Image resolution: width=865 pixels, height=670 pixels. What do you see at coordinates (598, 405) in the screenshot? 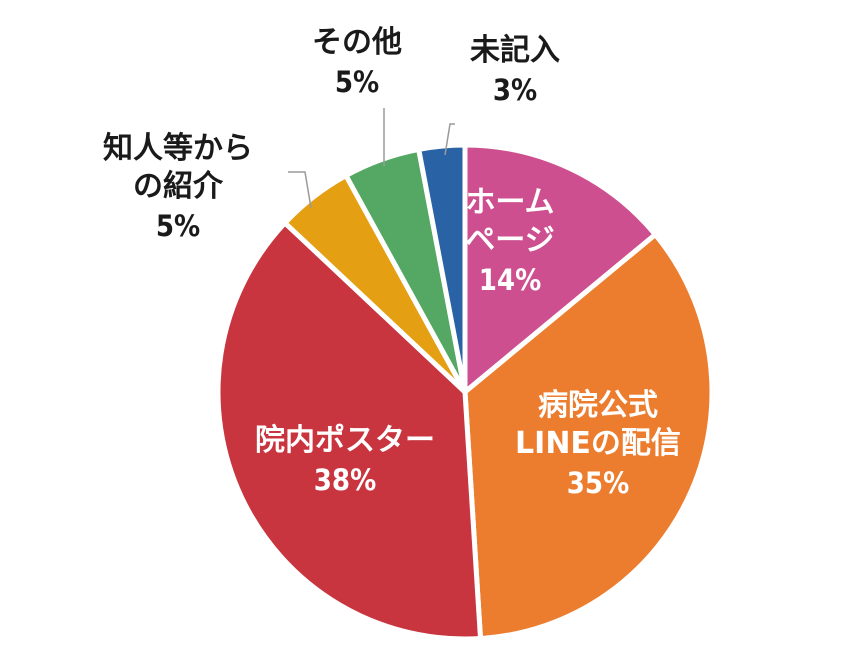
I see `slice-label-line: 病院公式` at bounding box center [598, 405].